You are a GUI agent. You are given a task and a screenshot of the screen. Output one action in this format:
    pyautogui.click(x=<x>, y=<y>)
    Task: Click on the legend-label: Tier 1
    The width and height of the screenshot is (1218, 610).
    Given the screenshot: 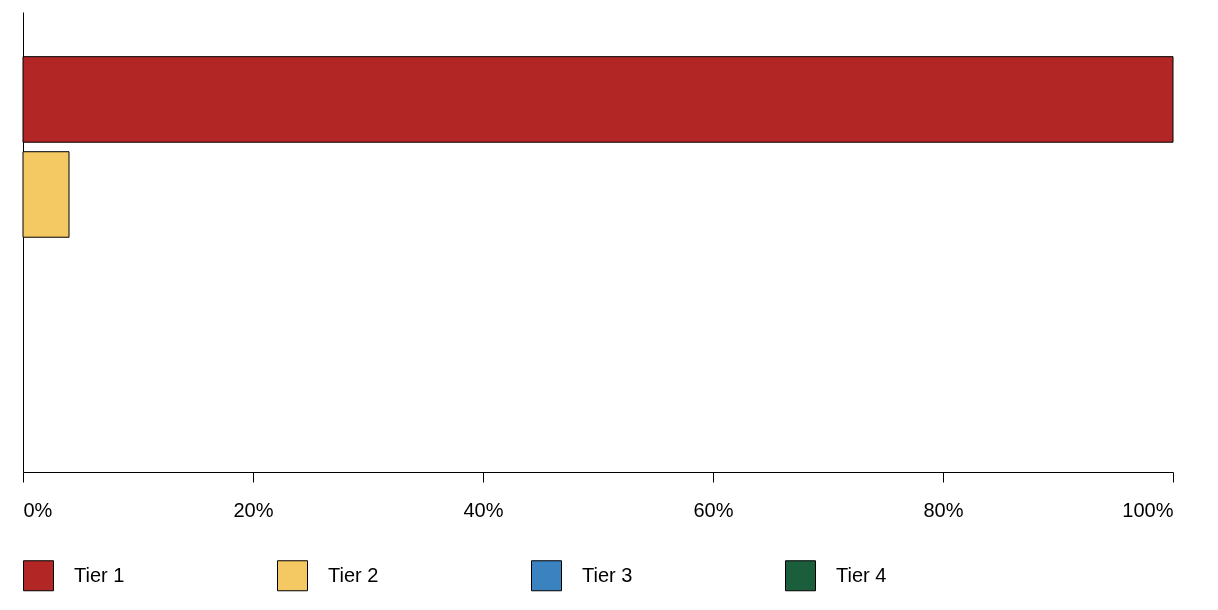 What is the action you would take?
    pyautogui.click(x=99, y=574)
    